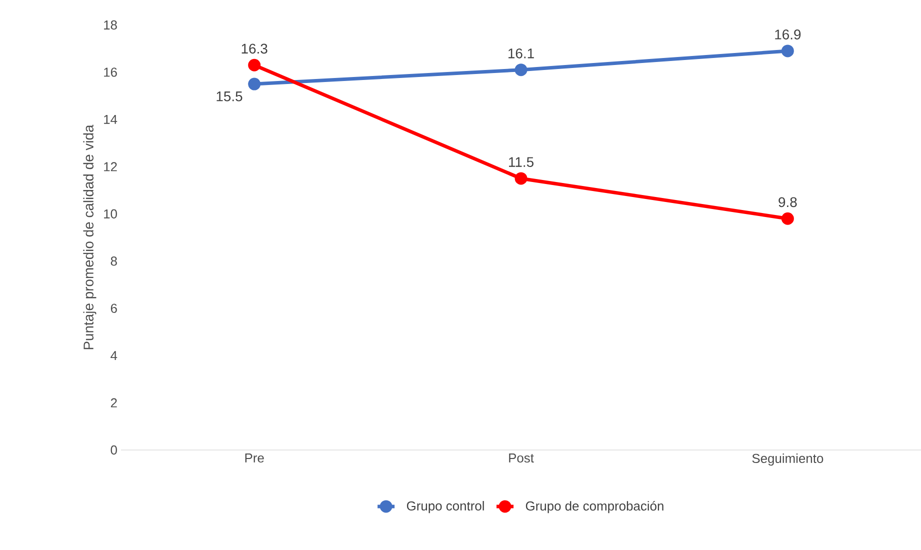  What do you see at coordinates (521, 53) in the screenshot?
I see `data-label: 16.1` at bounding box center [521, 53].